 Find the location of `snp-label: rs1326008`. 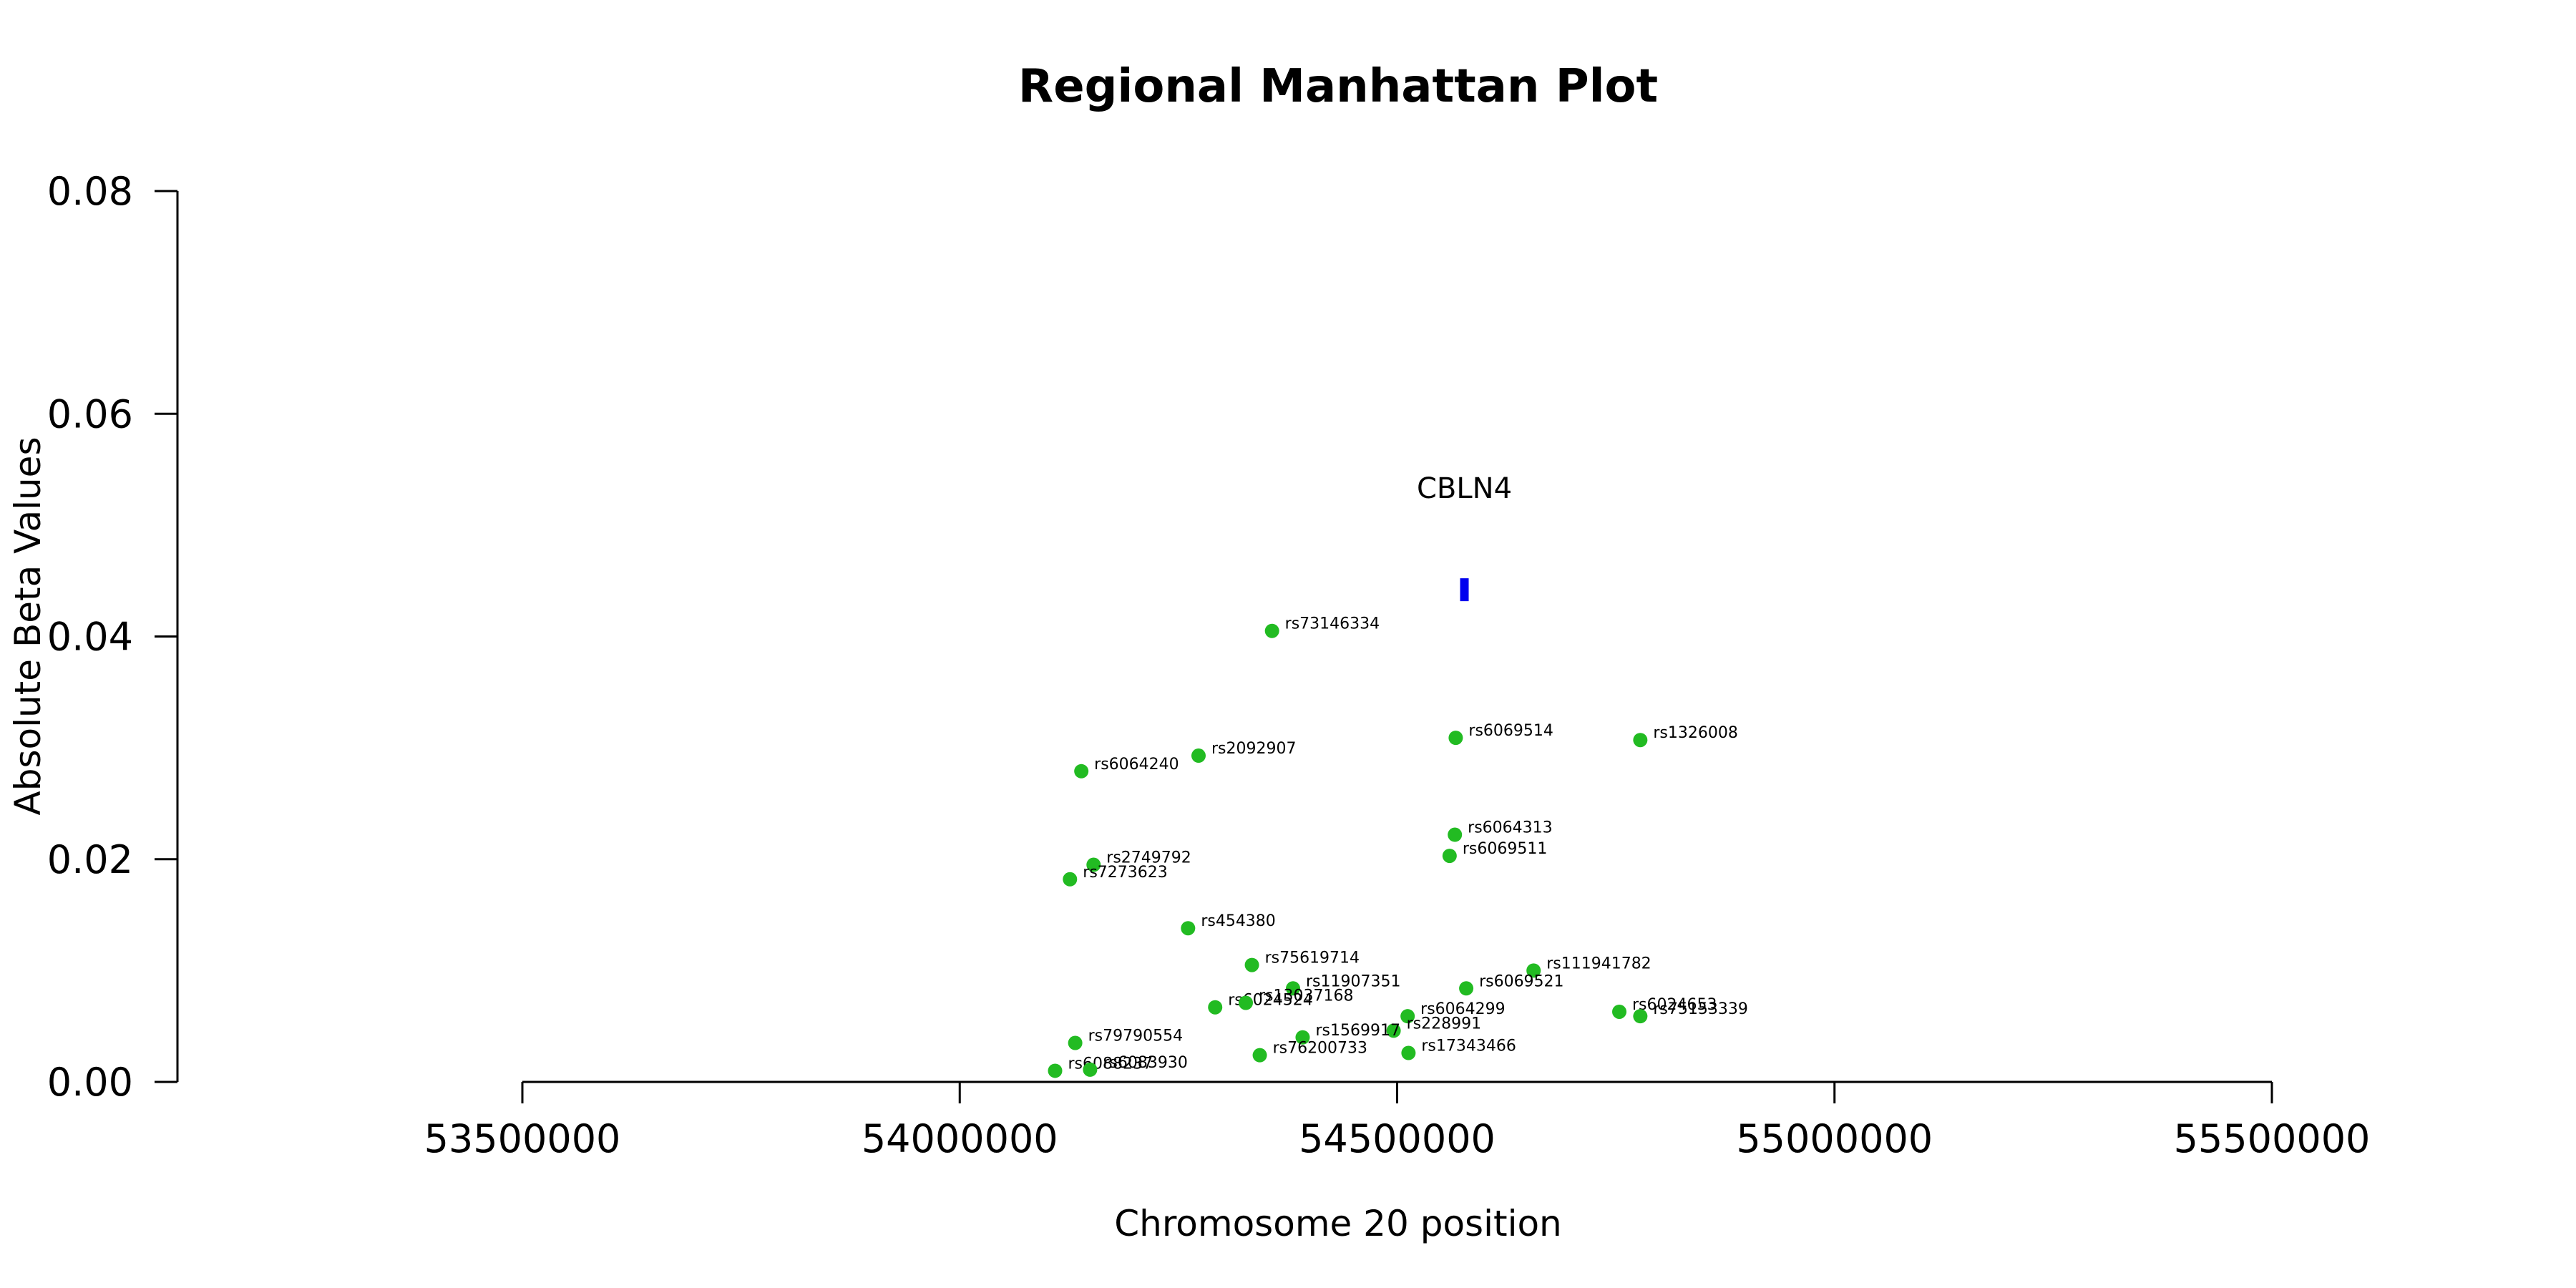

snp-label: rs1326008 is located at coordinates (1695, 733).